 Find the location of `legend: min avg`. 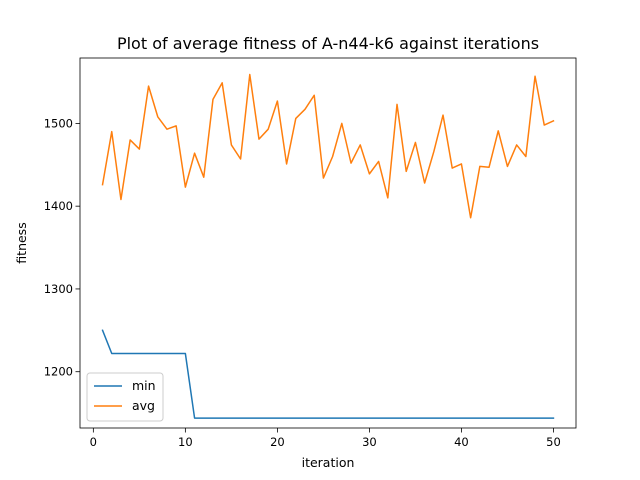

legend: min avg is located at coordinates (125, 397).